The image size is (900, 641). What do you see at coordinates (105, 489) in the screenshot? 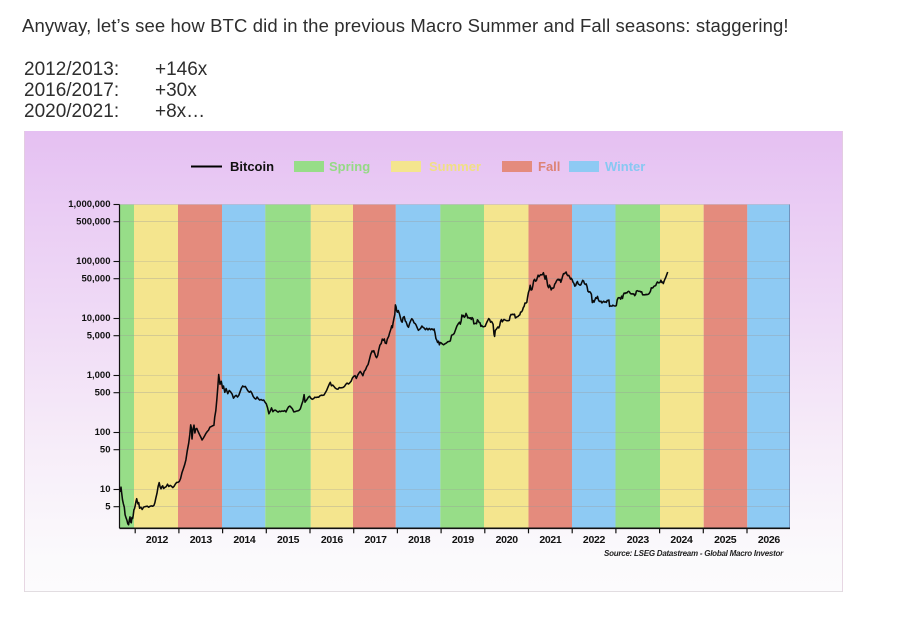
I see `svg-text: 10` at bounding box center [105, 489].